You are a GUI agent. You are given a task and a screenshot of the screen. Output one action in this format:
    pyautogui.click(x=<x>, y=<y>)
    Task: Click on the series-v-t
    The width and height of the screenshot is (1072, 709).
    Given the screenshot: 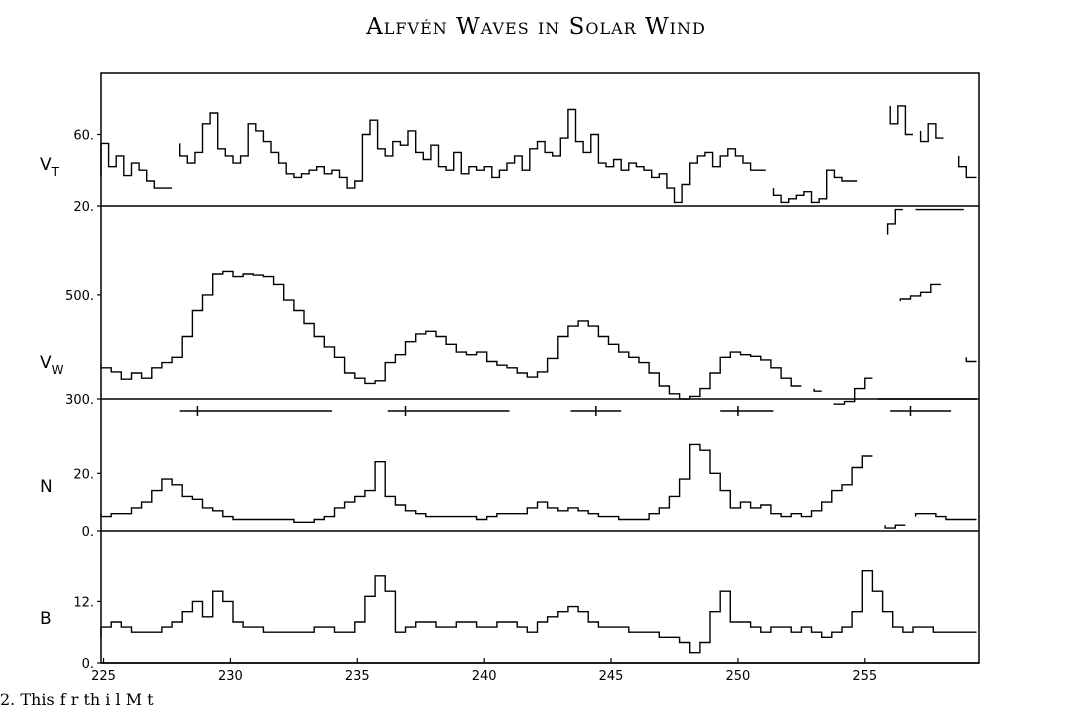 What is the action you would take?
    pyautogui.click(x=479, y=156)
    